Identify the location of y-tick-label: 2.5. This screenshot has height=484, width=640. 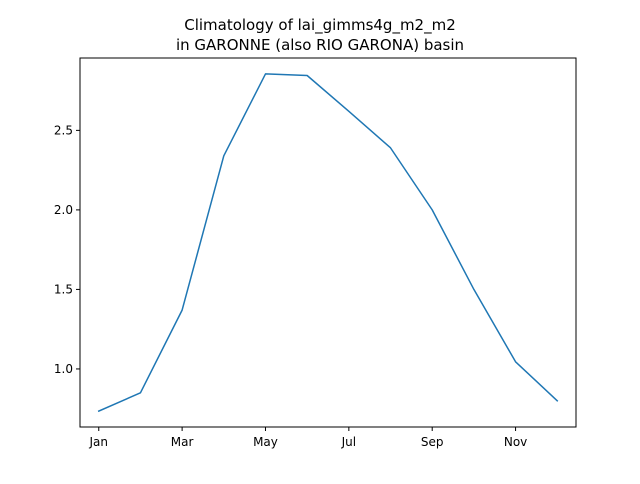
(63, 130).